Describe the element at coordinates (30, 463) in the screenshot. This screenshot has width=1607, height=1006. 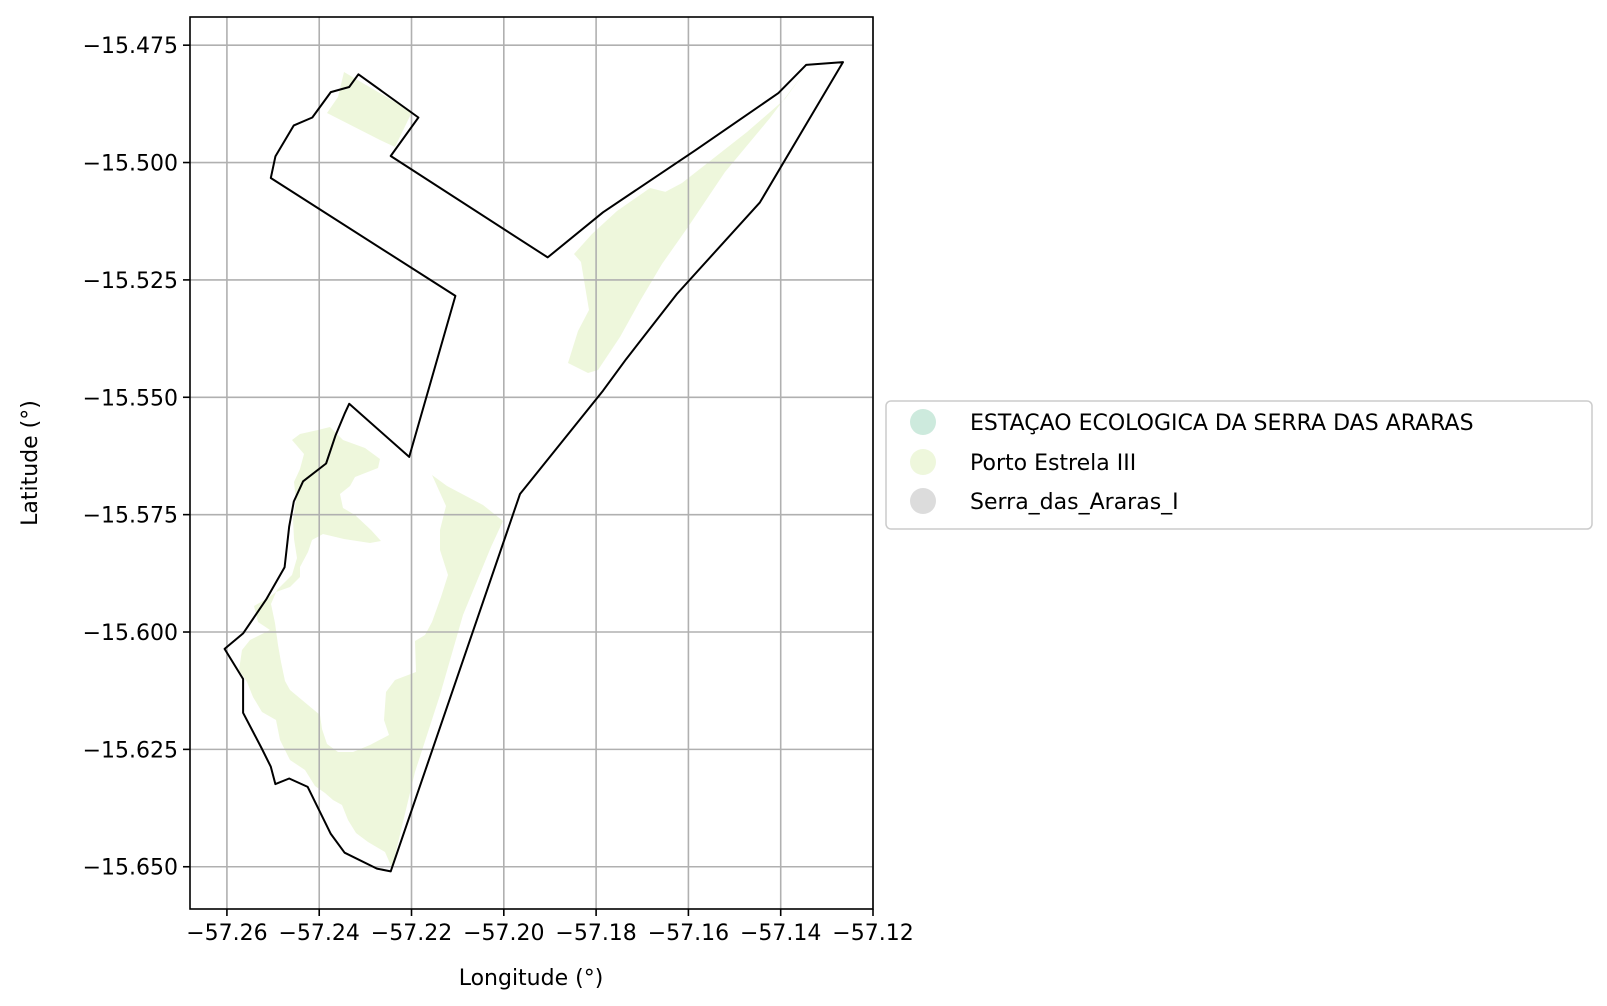
I see `y-axis-label: Latitude (°)` at that location.